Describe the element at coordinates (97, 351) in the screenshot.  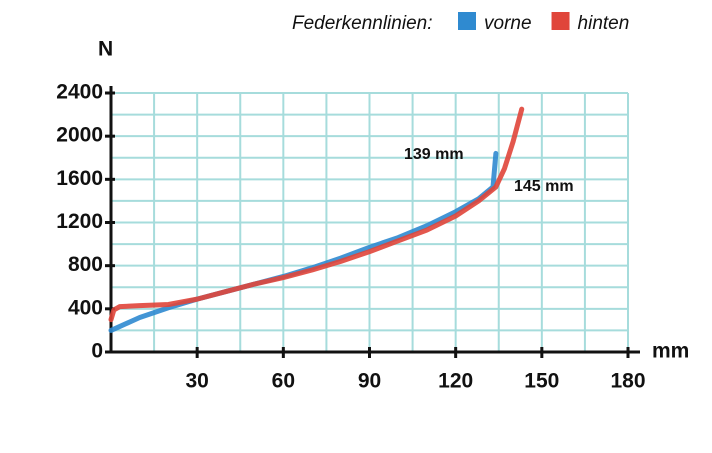
I see `y-tick-label: 0` at that location.